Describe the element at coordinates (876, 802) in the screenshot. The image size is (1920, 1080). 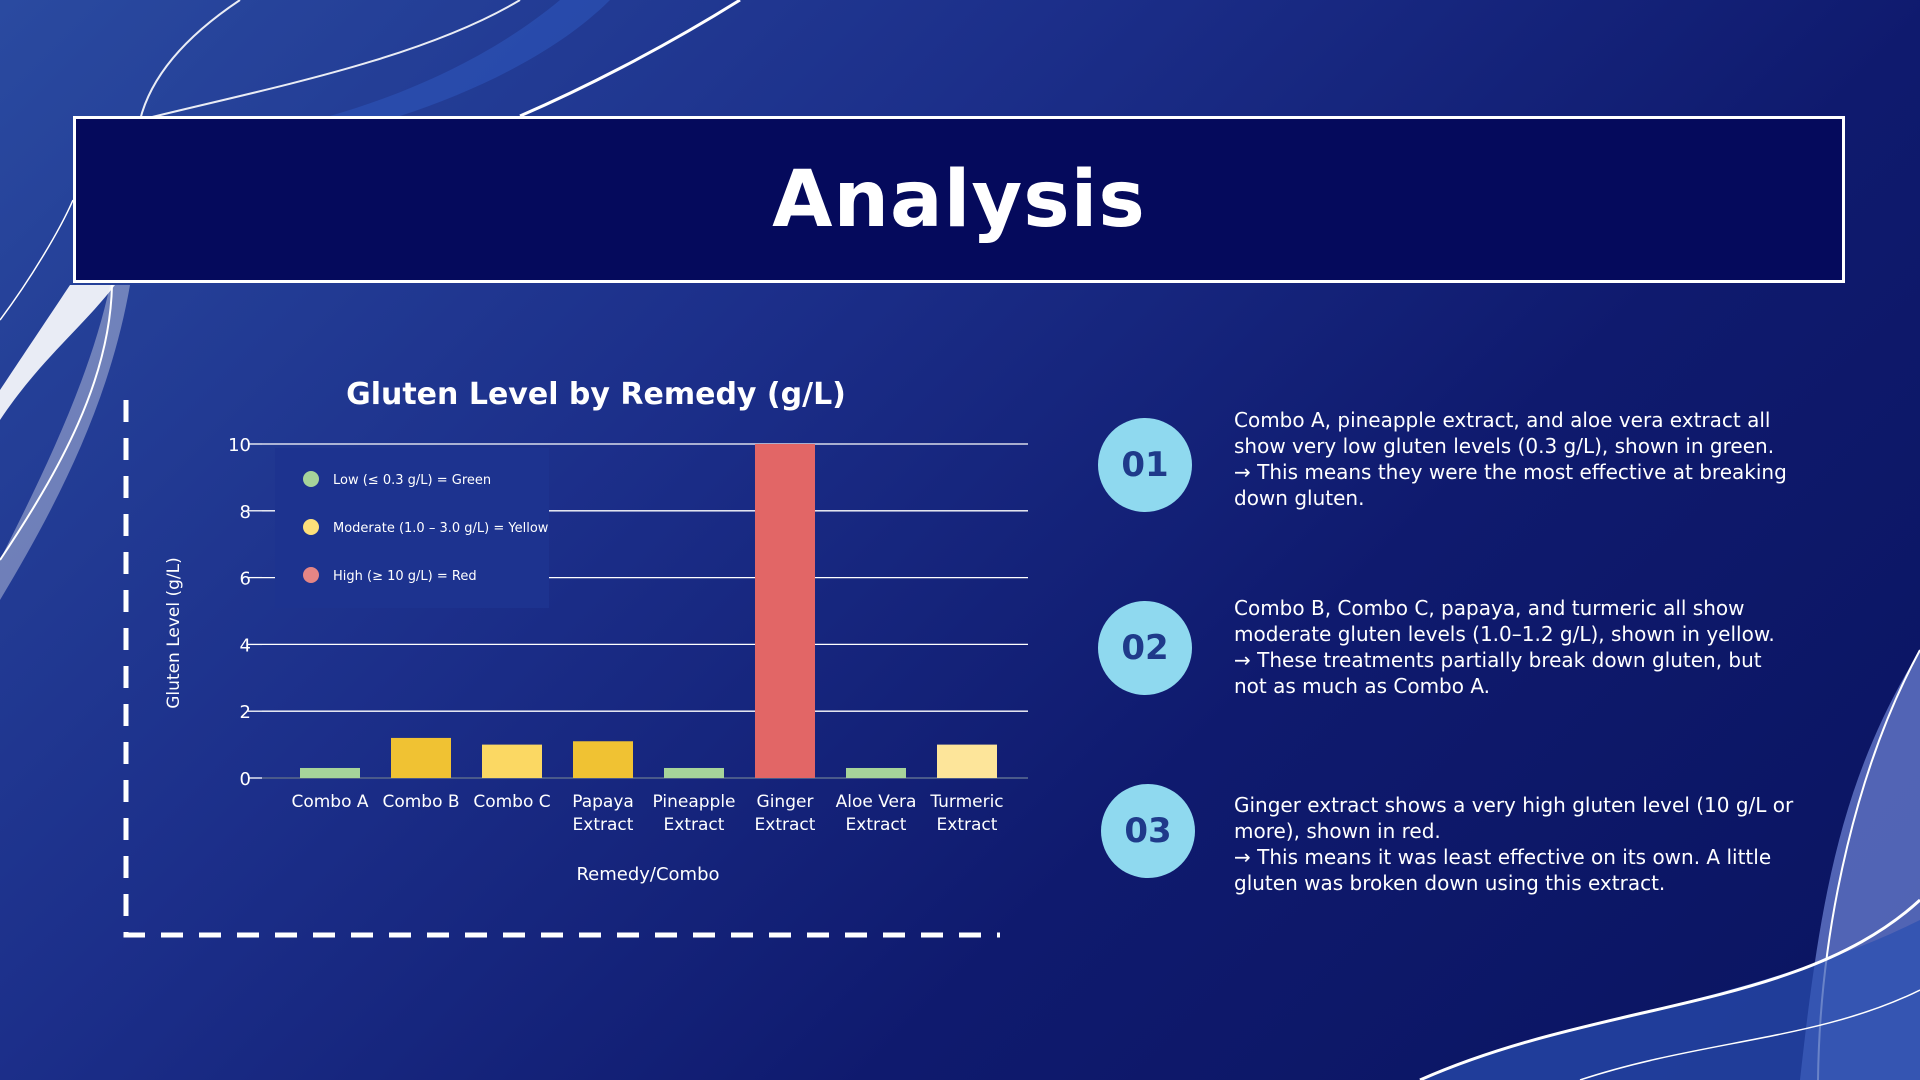
I see `x-tick-label-line: Aloe Vera` at that location.